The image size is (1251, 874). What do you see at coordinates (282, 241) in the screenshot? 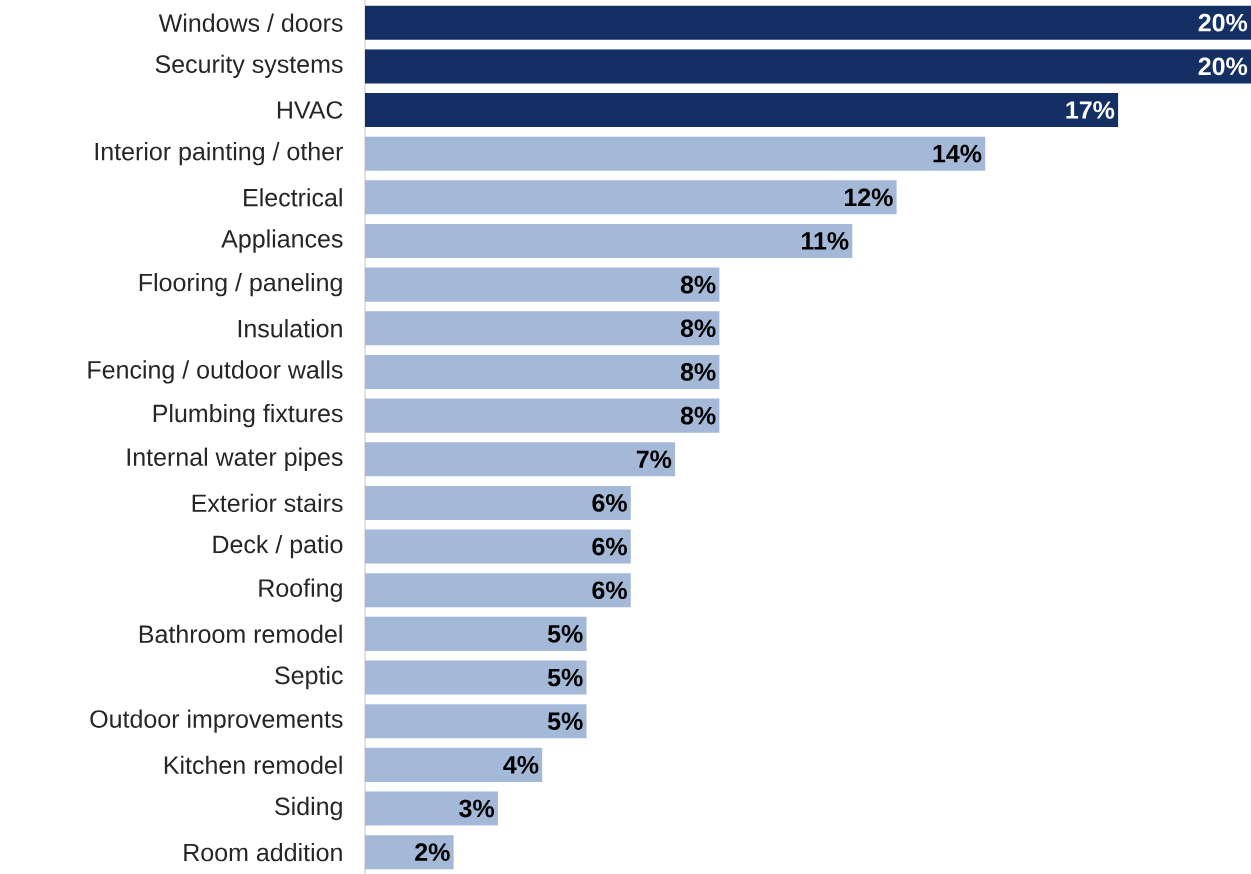
I see `y-tick-label: Appliances` at bounding box center [282, 241].